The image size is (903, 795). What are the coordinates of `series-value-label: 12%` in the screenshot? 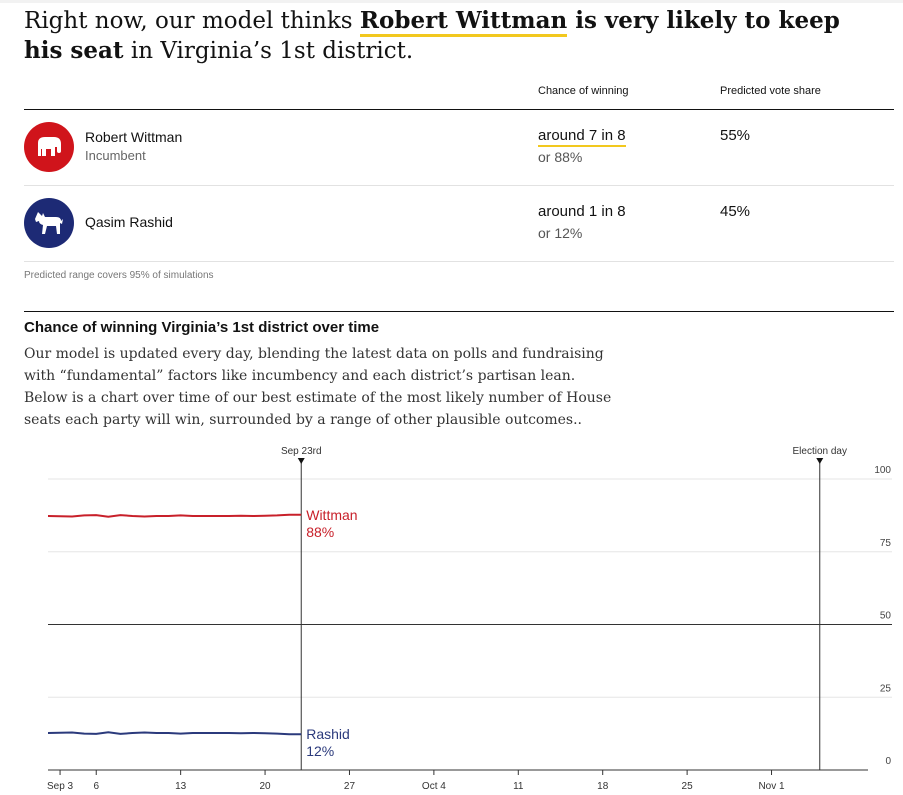 It's located at (320, 751).